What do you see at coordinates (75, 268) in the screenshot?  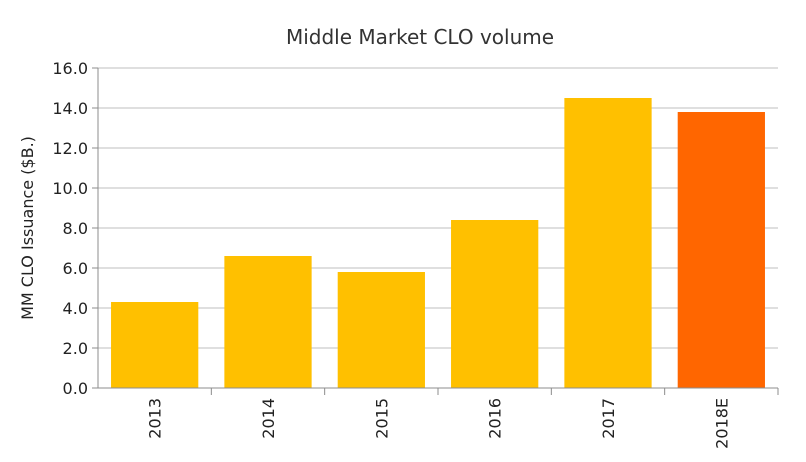 I see `y-tick-label: 6.0` at bounding box center [75, 268].